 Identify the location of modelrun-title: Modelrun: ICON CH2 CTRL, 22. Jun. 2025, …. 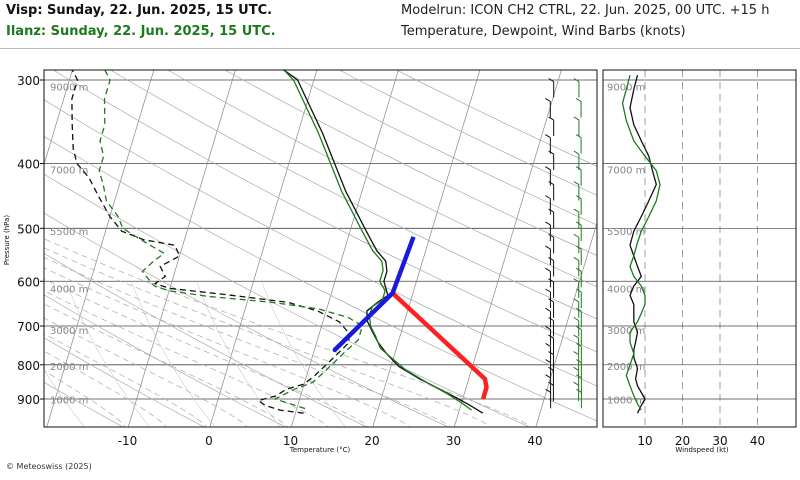
(585, 10).